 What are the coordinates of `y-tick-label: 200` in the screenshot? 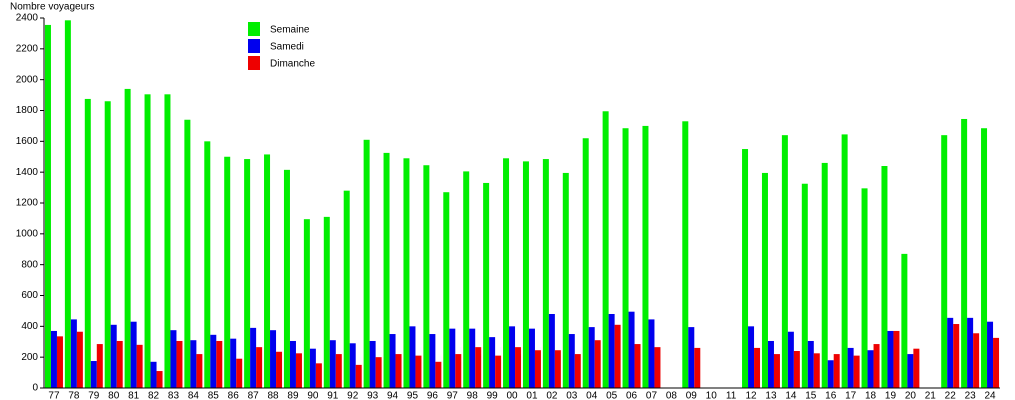 It's located at (29, 357).